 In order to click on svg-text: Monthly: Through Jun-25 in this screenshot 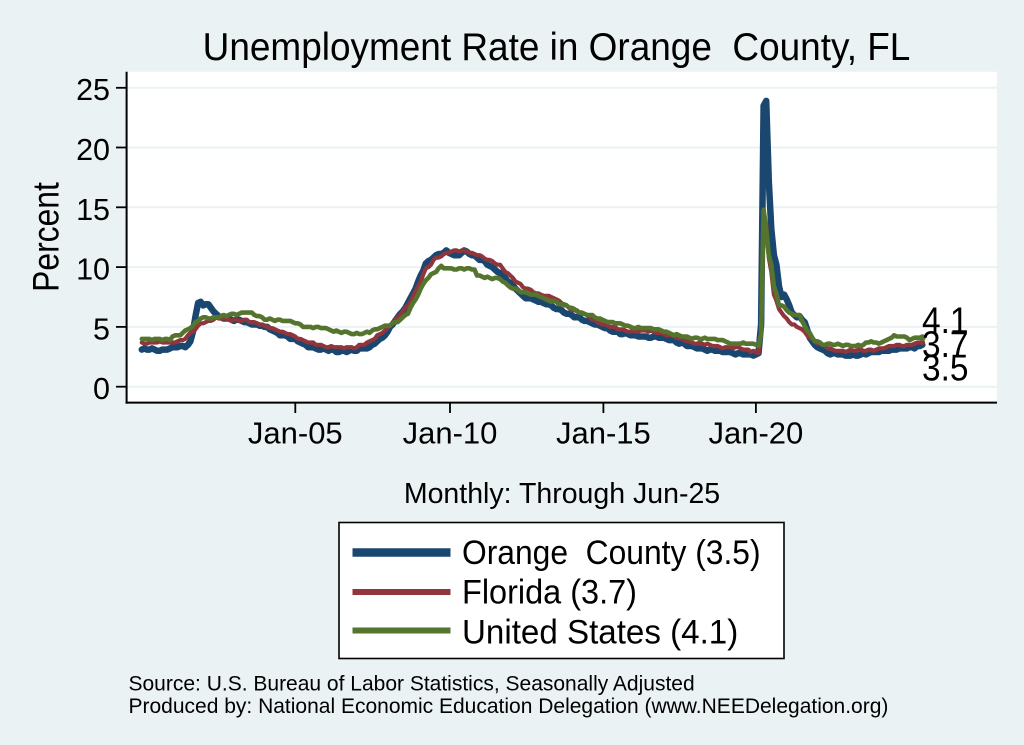, I will do `click(562, 494)`.